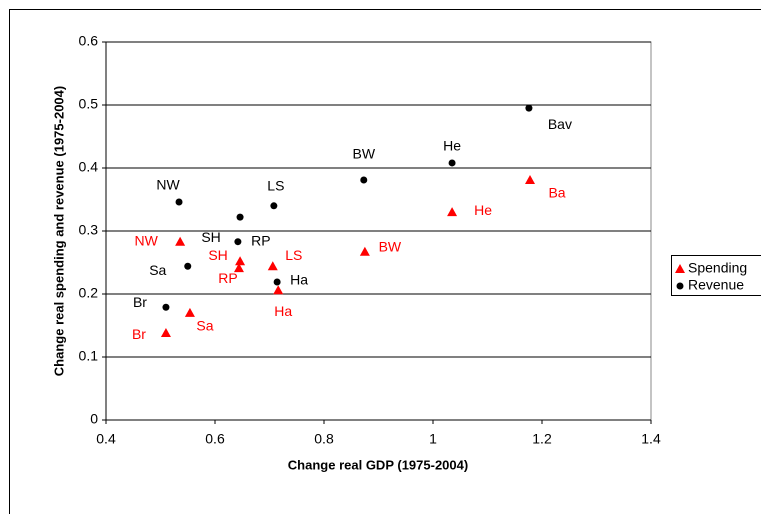 This screenshot has height=514, width=761. I want to click on x-tick-label: 0.4, so click(106, 439).